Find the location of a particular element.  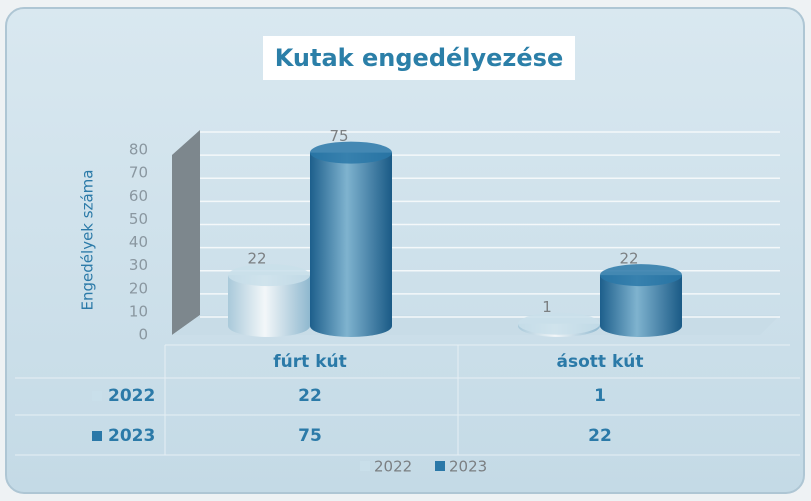

table-series-name: 2023 is located at coordinates (131, 436).